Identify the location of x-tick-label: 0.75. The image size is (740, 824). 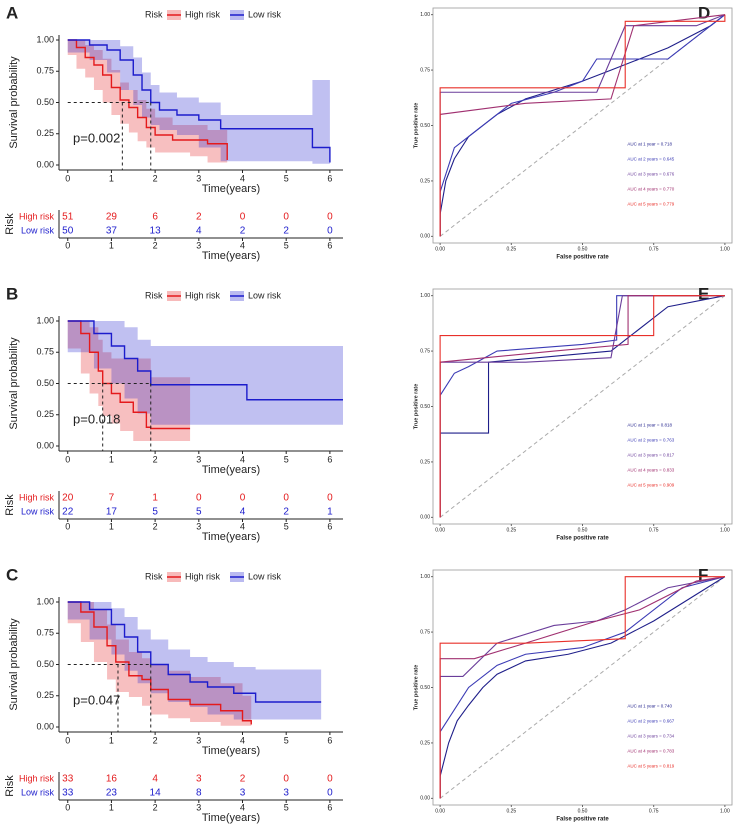
(654, 249).